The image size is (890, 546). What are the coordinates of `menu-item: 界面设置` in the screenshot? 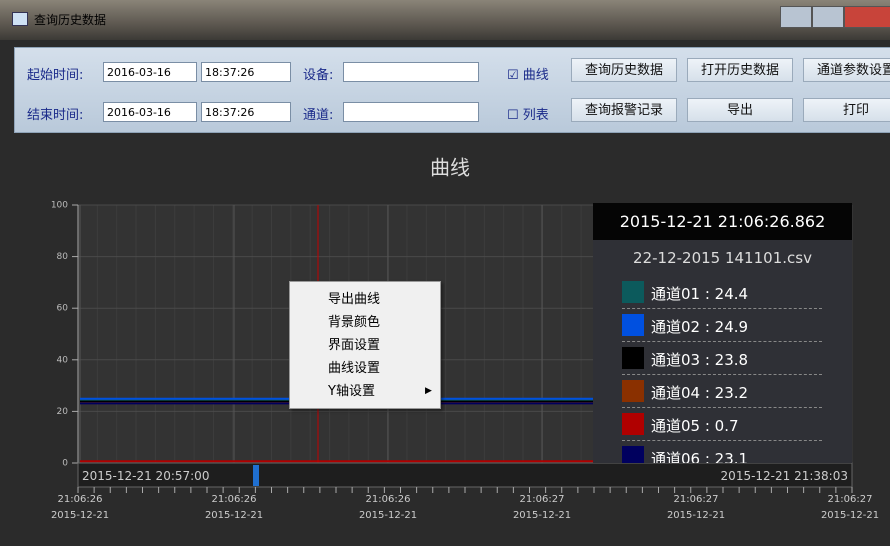 It's located at (354, 345).